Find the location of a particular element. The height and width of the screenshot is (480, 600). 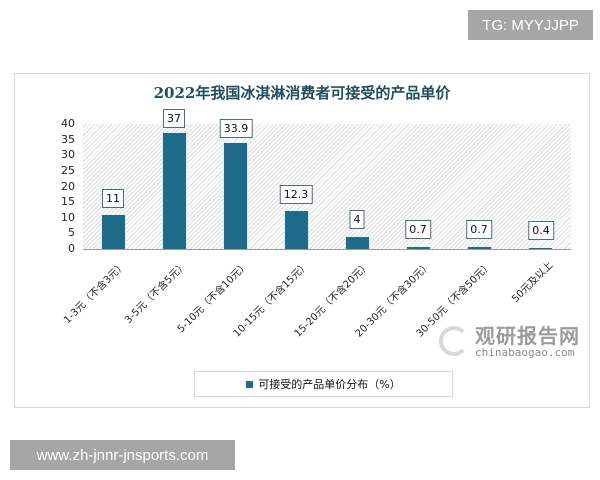

x-label: 3-5元（不含5元） is located at coordinates (156, 293).